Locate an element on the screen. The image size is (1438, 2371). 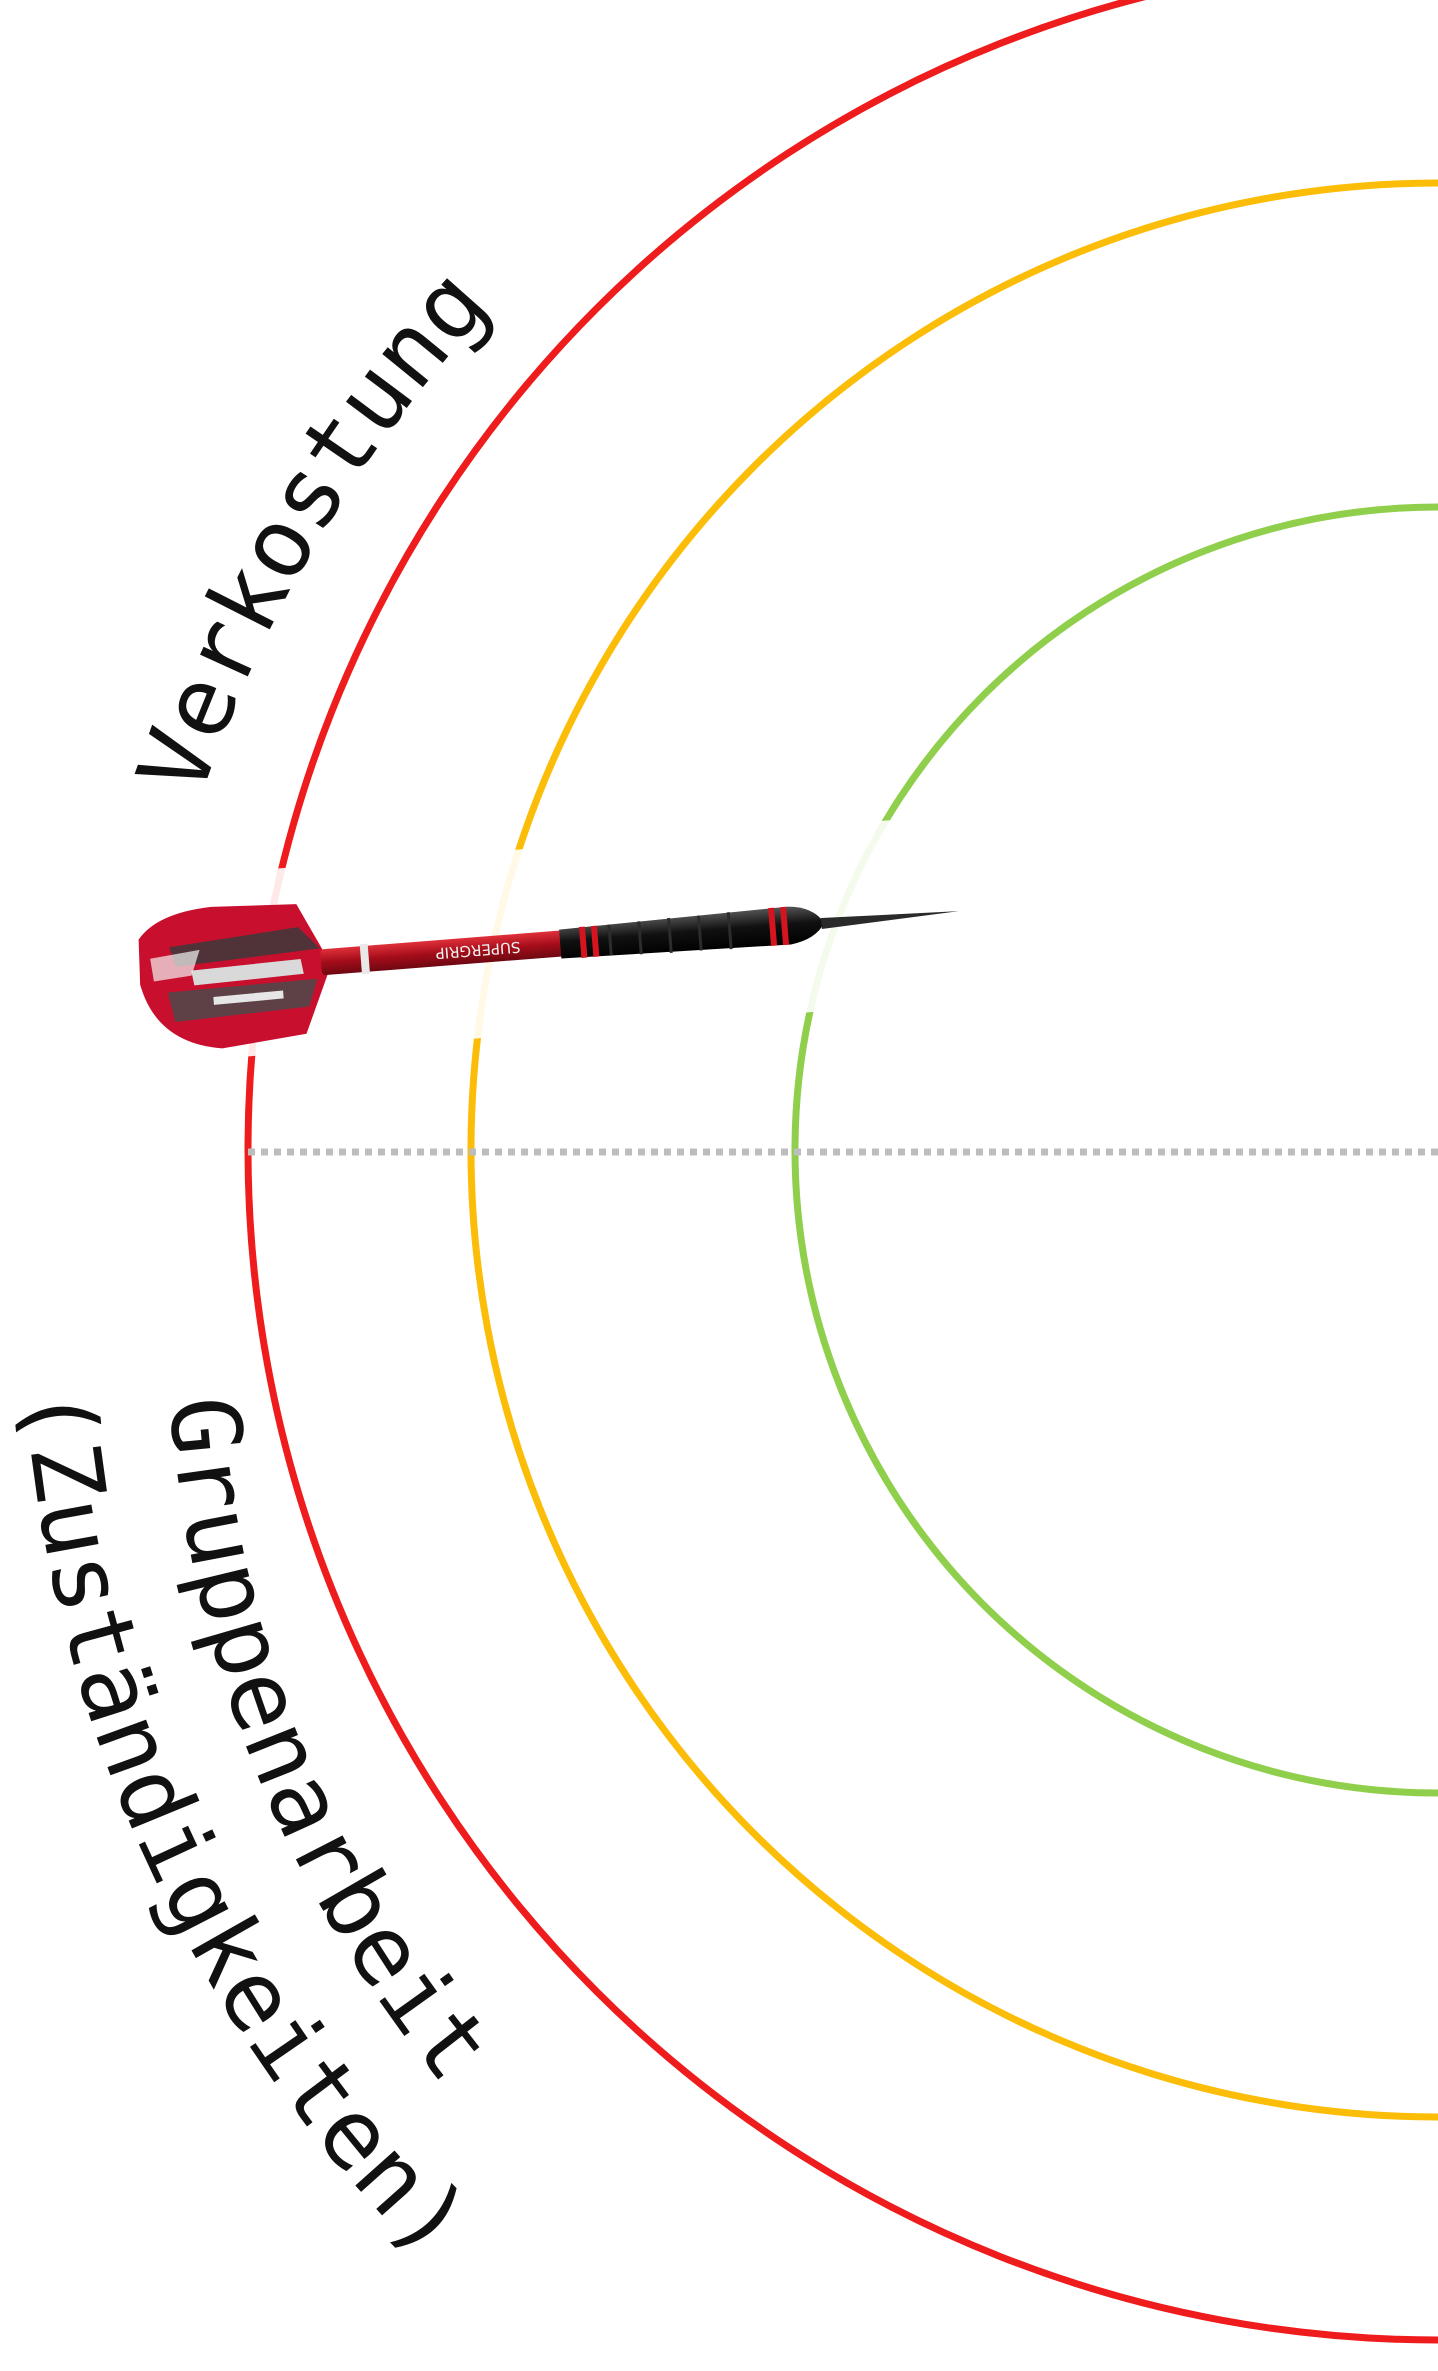
dart-image: SUPERGRIP is located at coordinates (515, 942).